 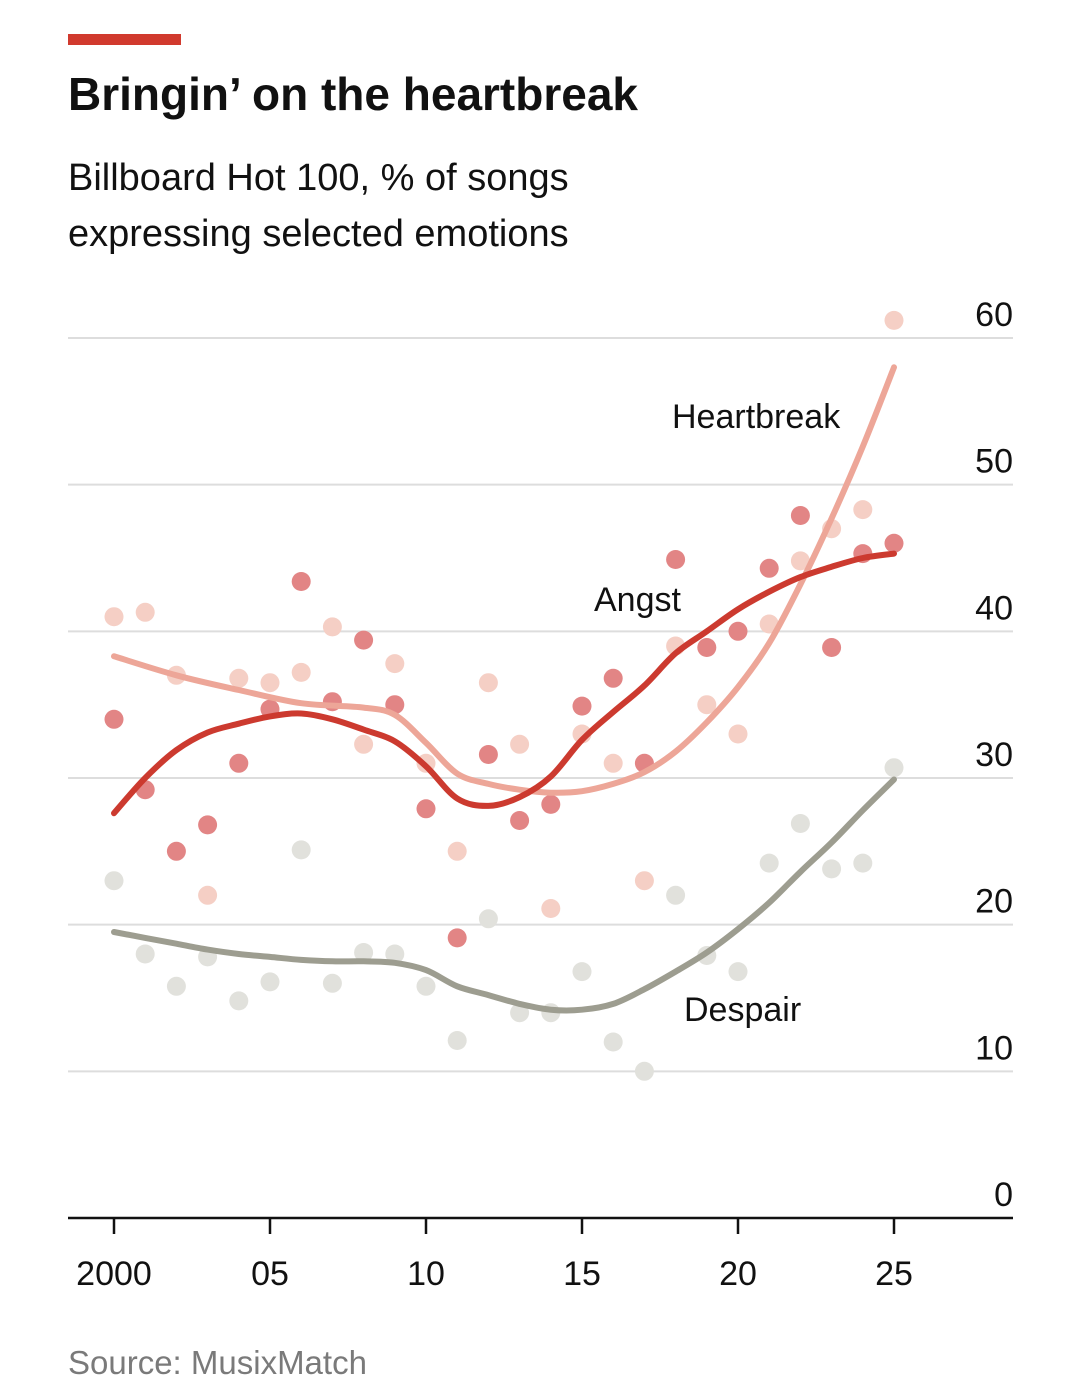 What do you see at coordinates (426, 1274) in the screenshot?
I see `x-tick-label: 10` at bounding box center [426, 1274].